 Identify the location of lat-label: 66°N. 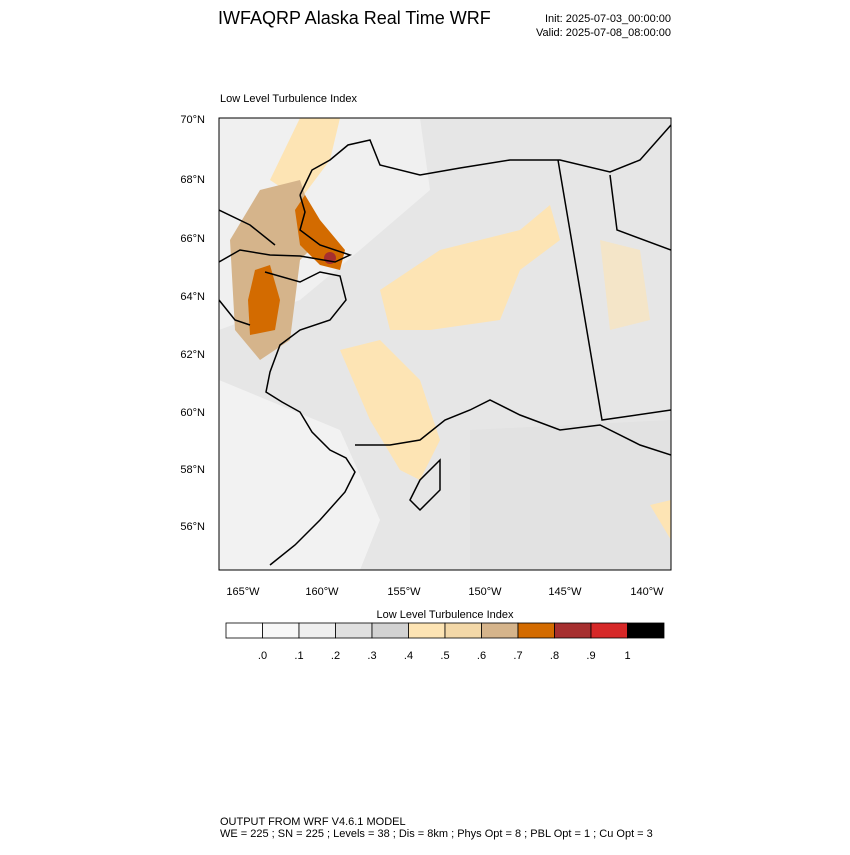
(192, 239).